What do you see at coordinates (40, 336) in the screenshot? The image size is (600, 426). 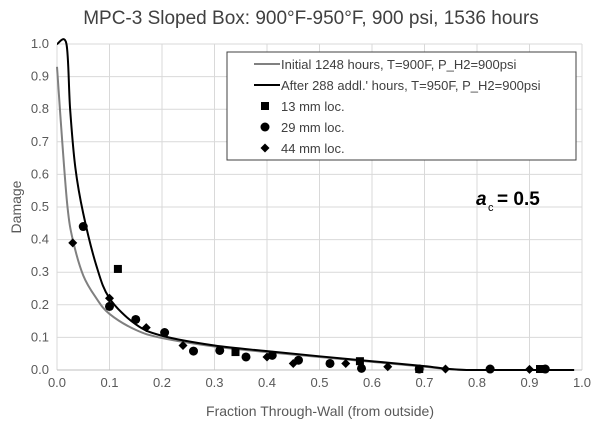 I see `y-tick-label: 0.1` at bounding box center [40, 336].